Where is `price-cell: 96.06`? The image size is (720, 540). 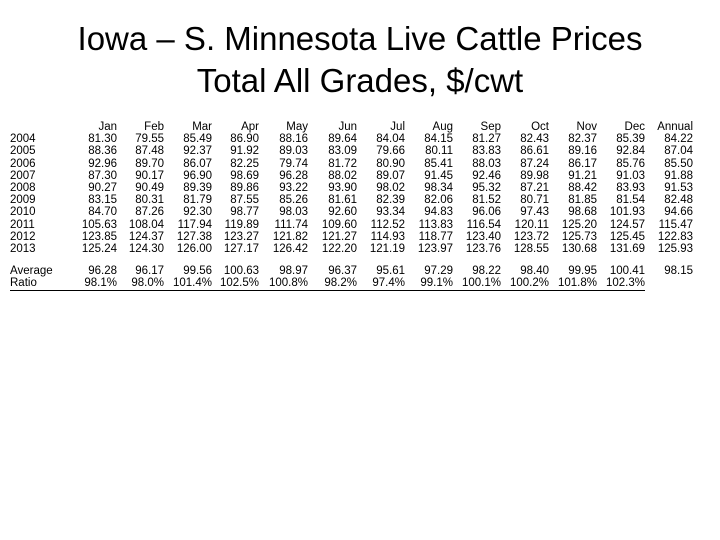
price-cell: 96.06 is located at coordinates (486, 212).